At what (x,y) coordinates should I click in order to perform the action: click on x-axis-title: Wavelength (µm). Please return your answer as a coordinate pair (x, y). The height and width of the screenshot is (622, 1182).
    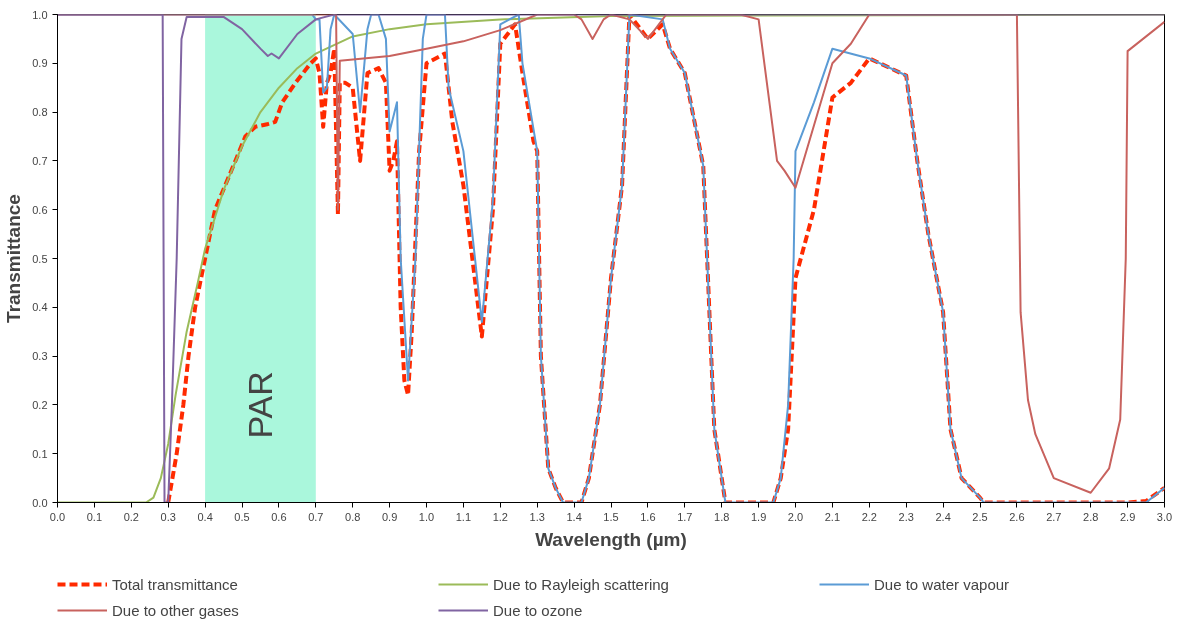
    Looking at the image, I should click on (611, 539).